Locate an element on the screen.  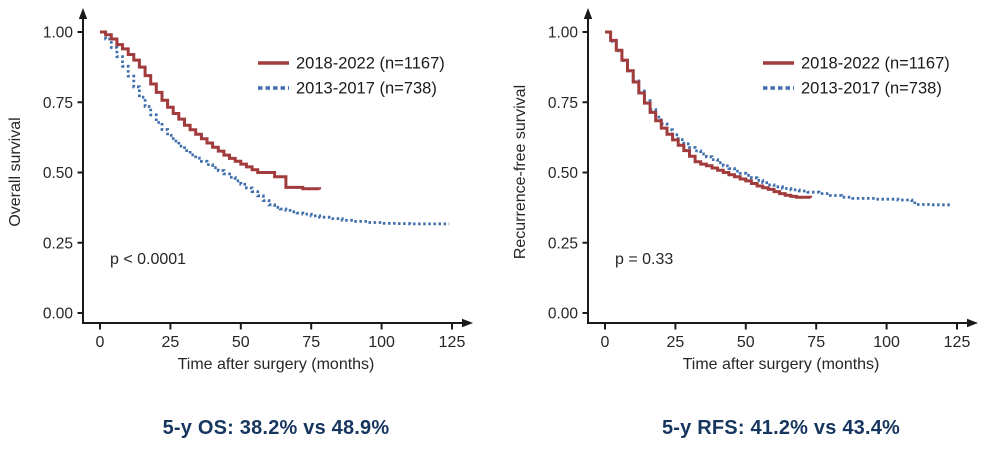
os-caption: 5-y OS: 38.2% vs 48.9% is located at coordinates (276, 428).